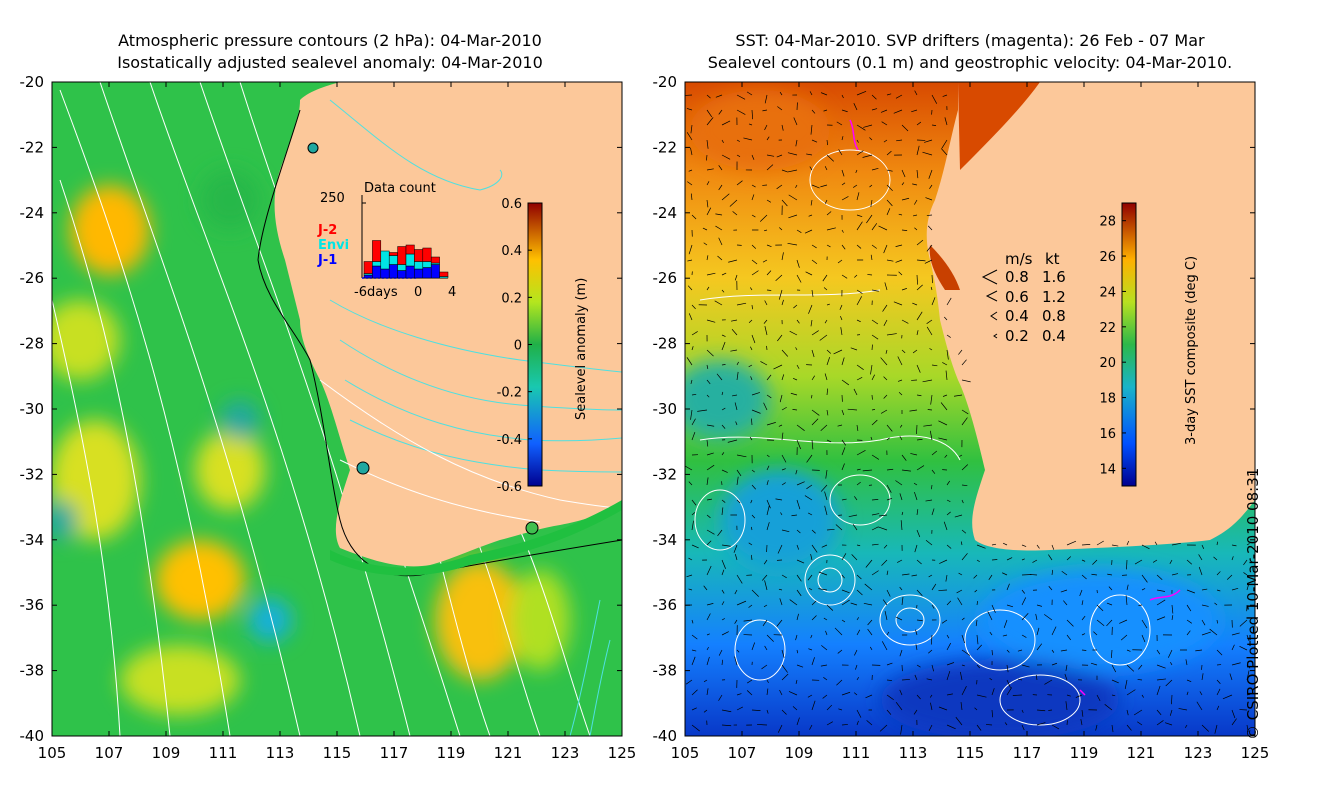 The height and width of the screenshot is (810, 1320). I want to click on left-colorbar-label: Sealevel anomaly (m), so click(581, 349).